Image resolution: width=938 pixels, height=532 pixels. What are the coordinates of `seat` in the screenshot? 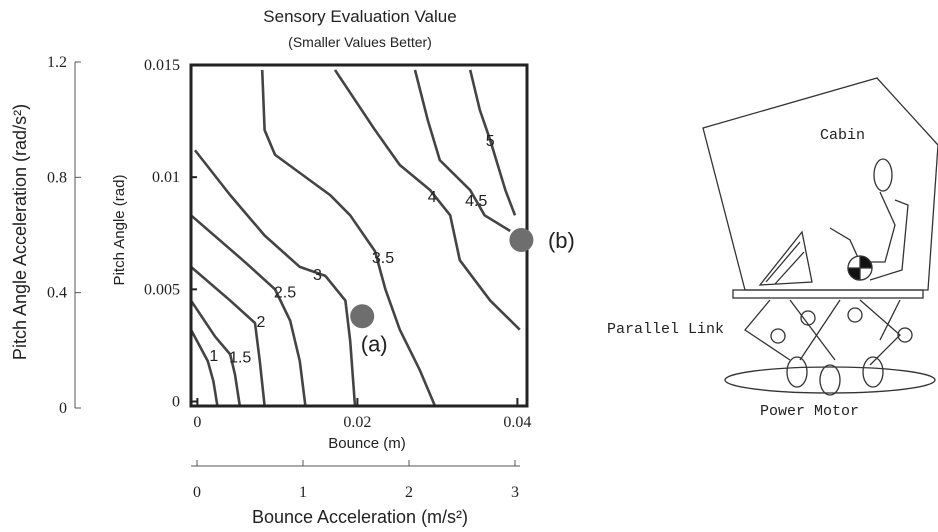 It's located at (869, 236).